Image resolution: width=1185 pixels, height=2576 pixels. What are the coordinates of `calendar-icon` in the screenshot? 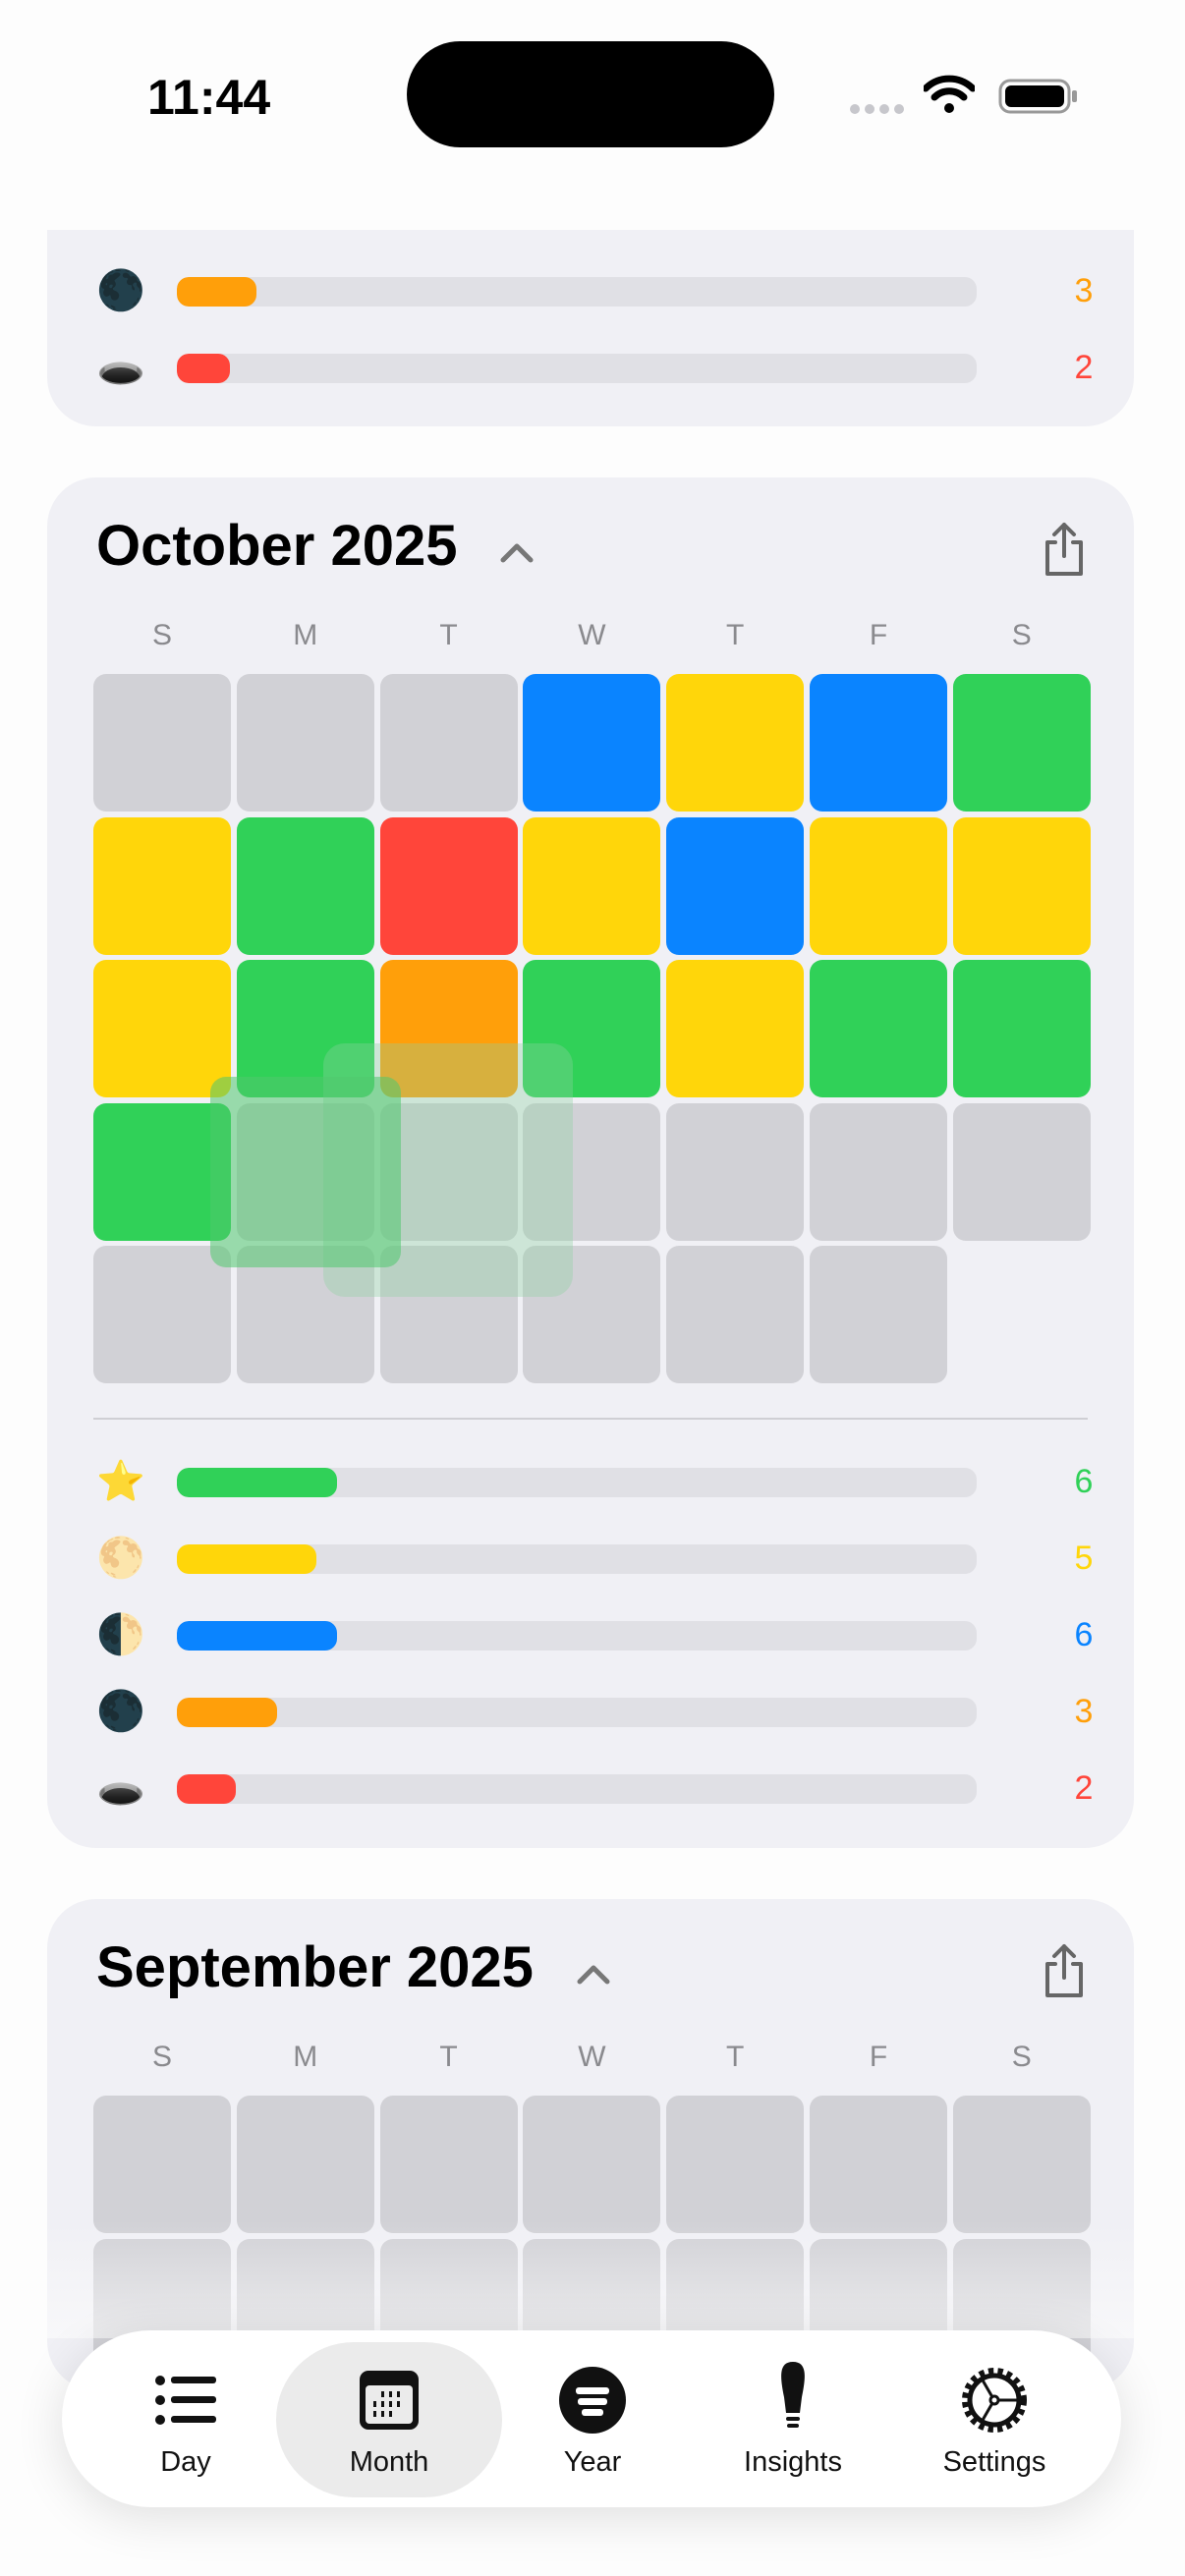 It's located at (389, 2400).